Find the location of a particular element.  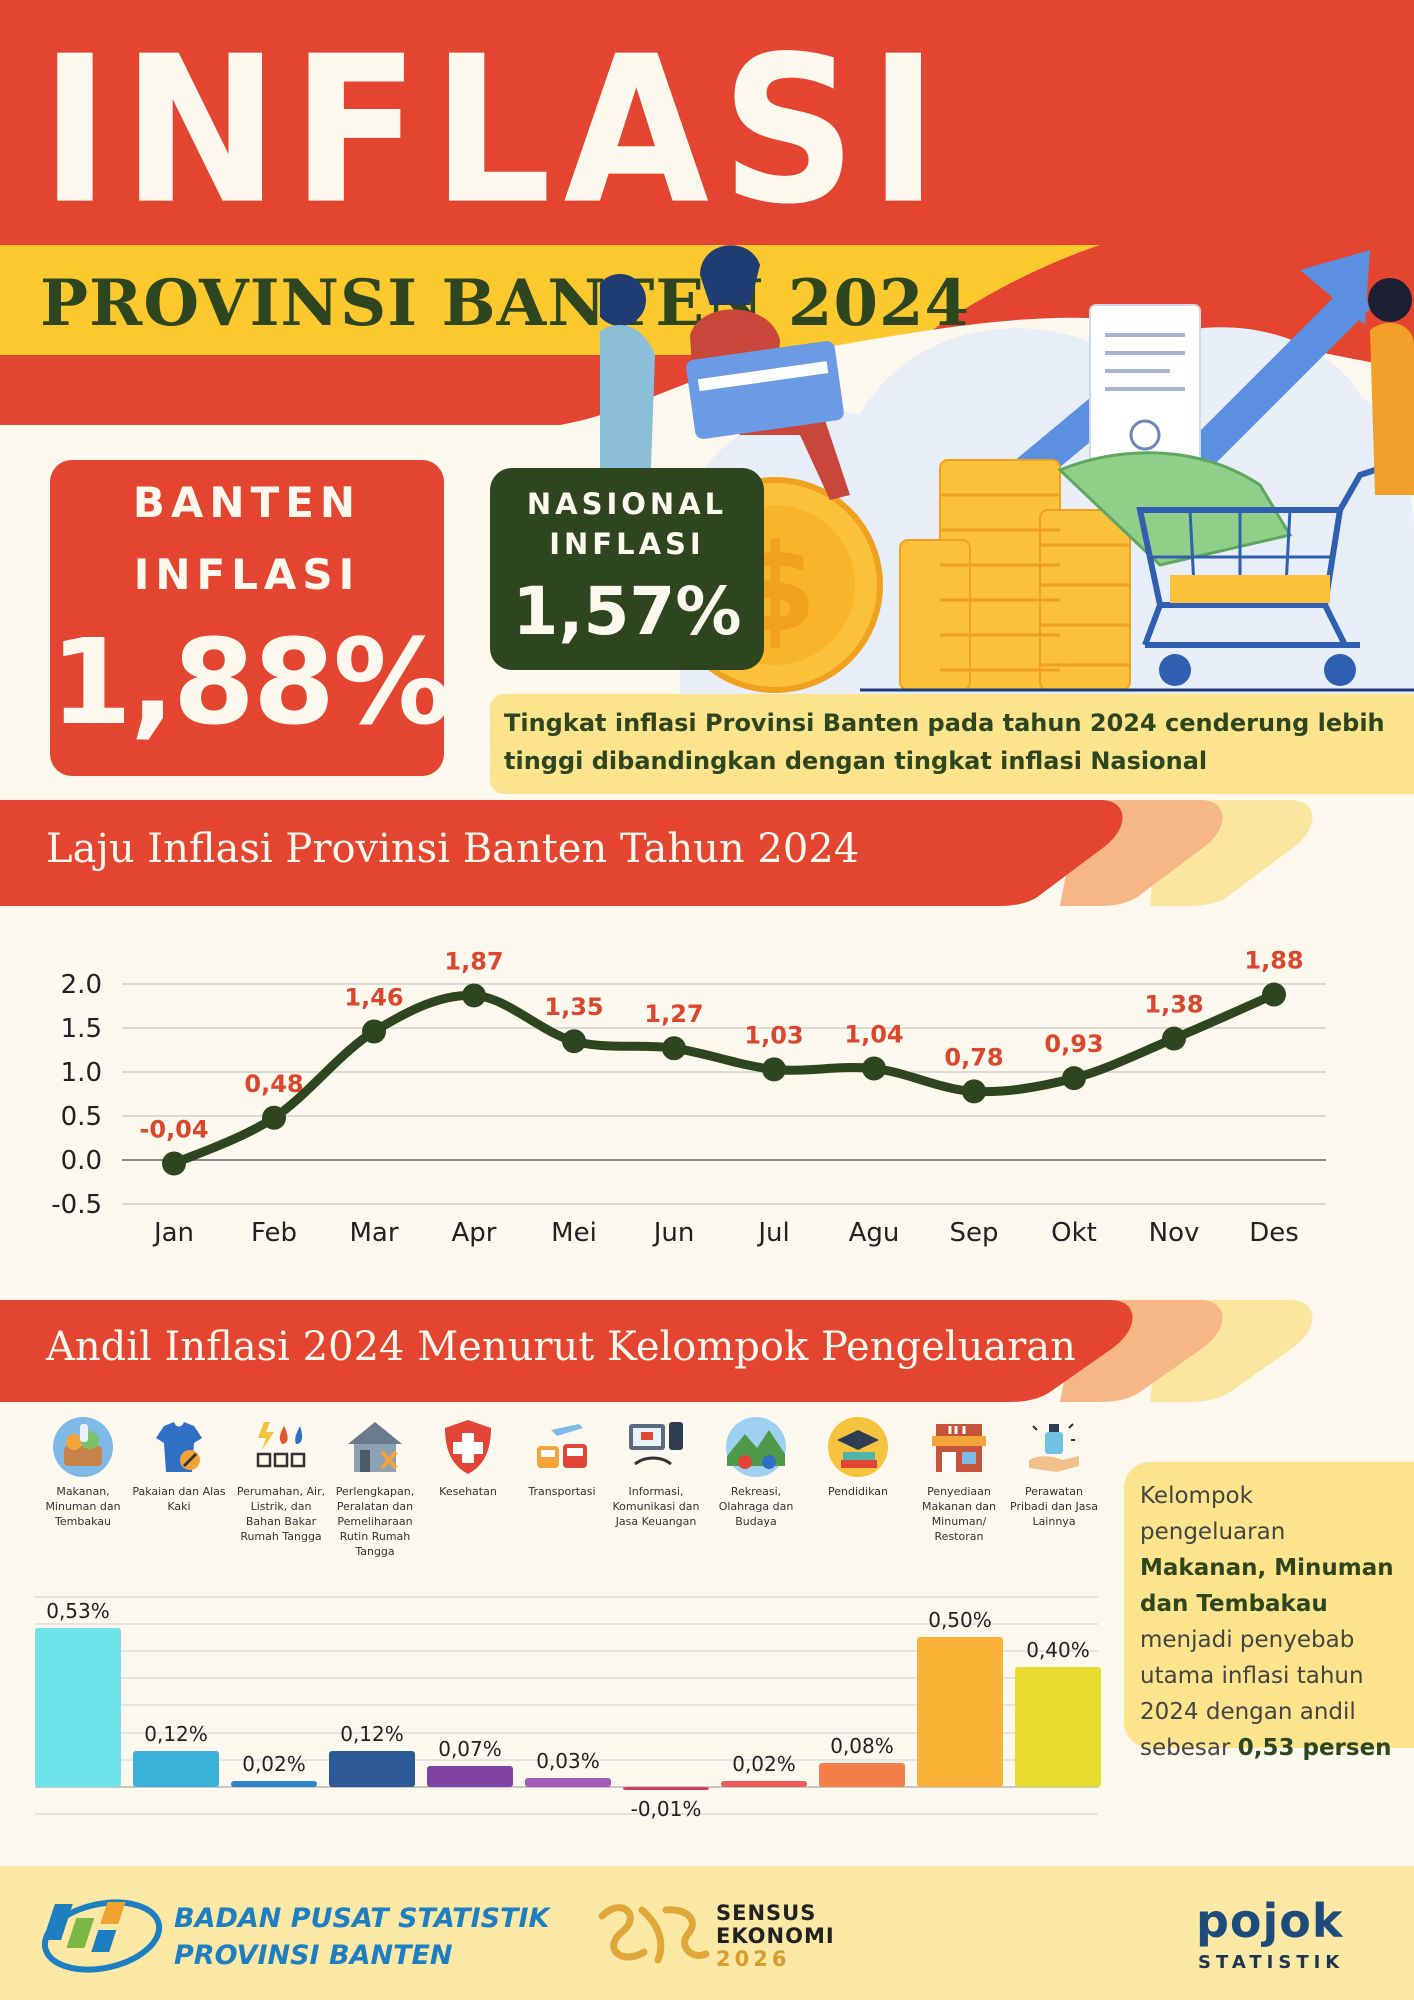

national-label-line1: NASIONAL is located at coordinates (627, 504).